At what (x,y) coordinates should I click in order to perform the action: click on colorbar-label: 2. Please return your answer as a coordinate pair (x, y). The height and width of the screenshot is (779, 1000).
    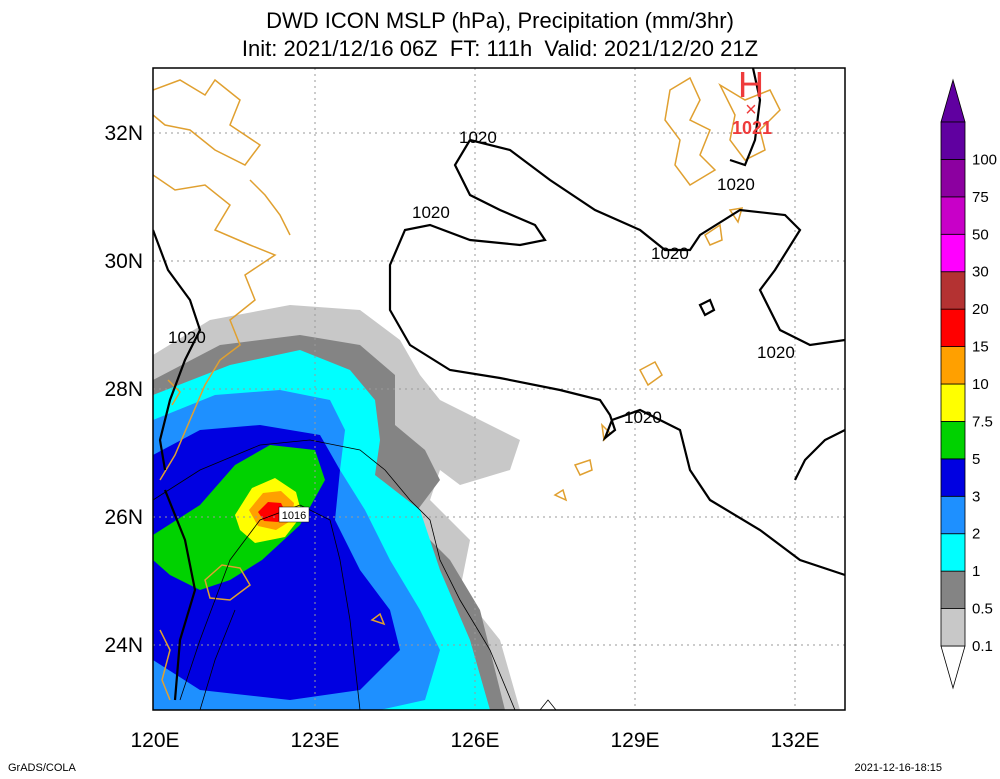
    Looking at the image, I should click on (976, 534).